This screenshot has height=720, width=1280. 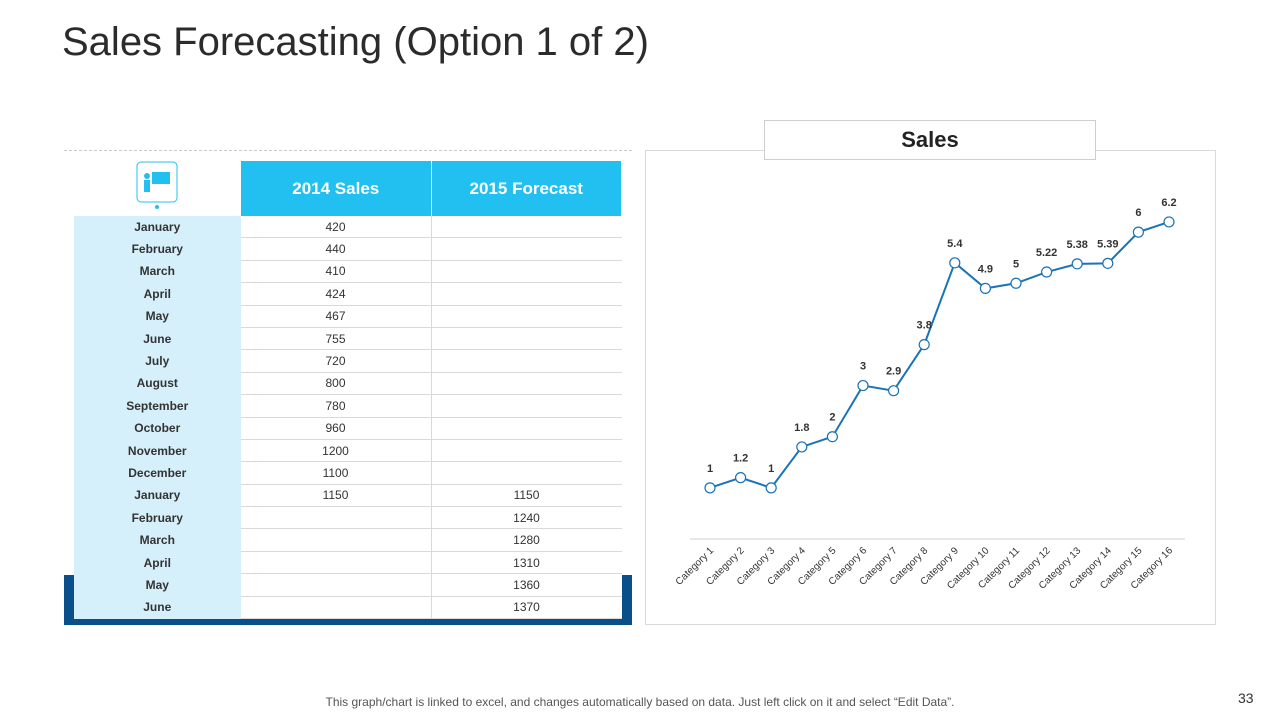 I want to click on table-row: July 720, so click(x=348, y=361).